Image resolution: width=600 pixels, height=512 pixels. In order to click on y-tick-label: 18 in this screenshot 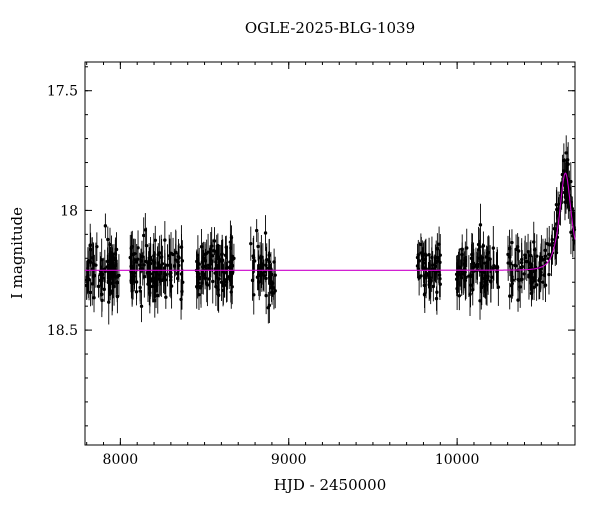, I will do `click(69, 211)`.